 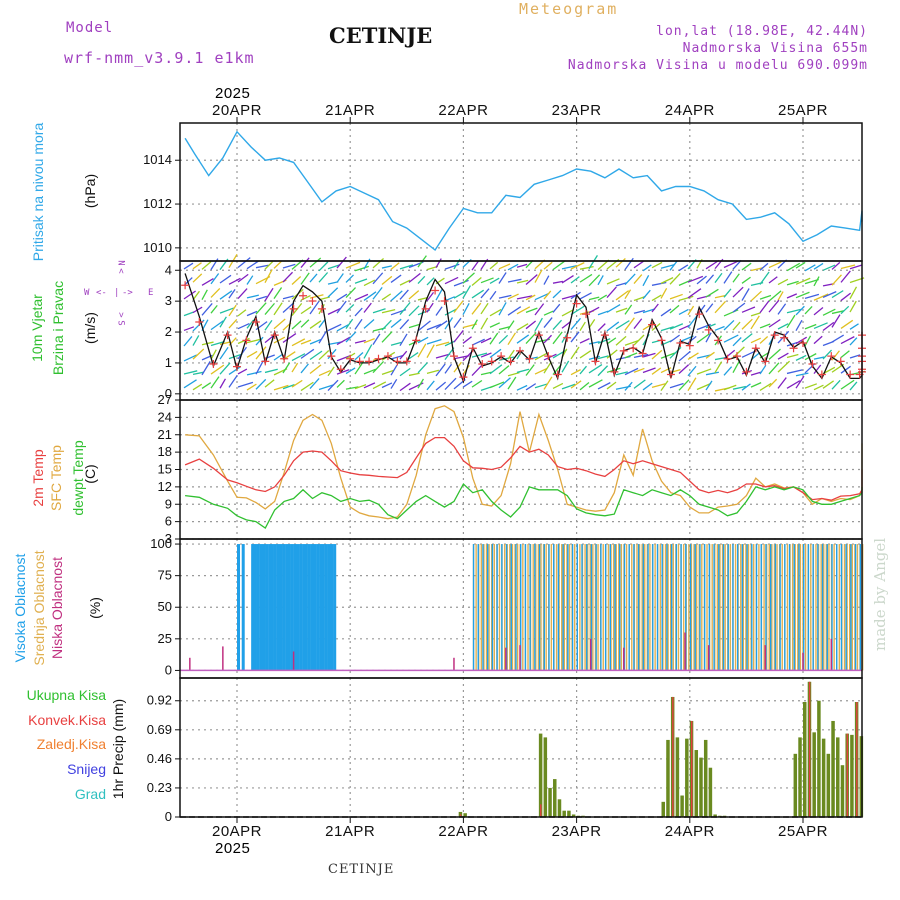 I want to click on pressure-tick-label: 1012, so click(x=157, y=203).